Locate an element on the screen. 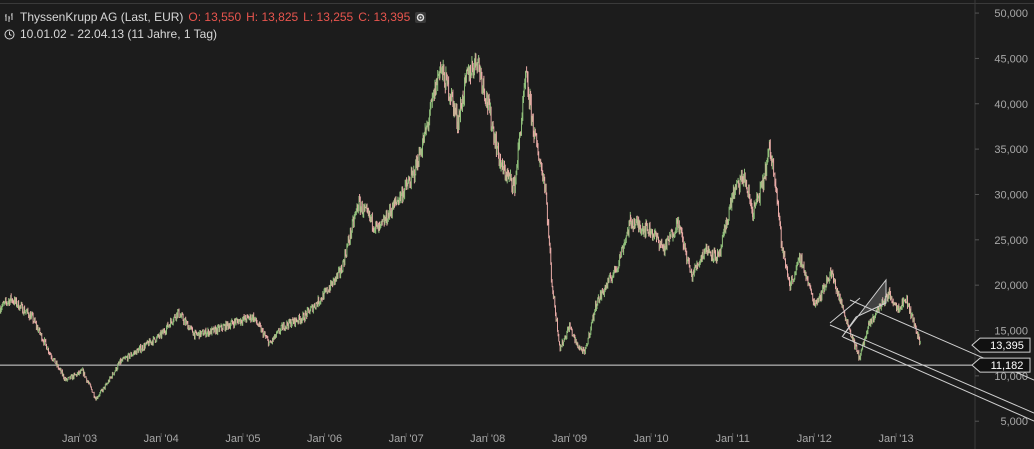 The height and width of the screenshot is (449, 1034). x-tick-label: Jan '13 is located at coordinates (896, 439).